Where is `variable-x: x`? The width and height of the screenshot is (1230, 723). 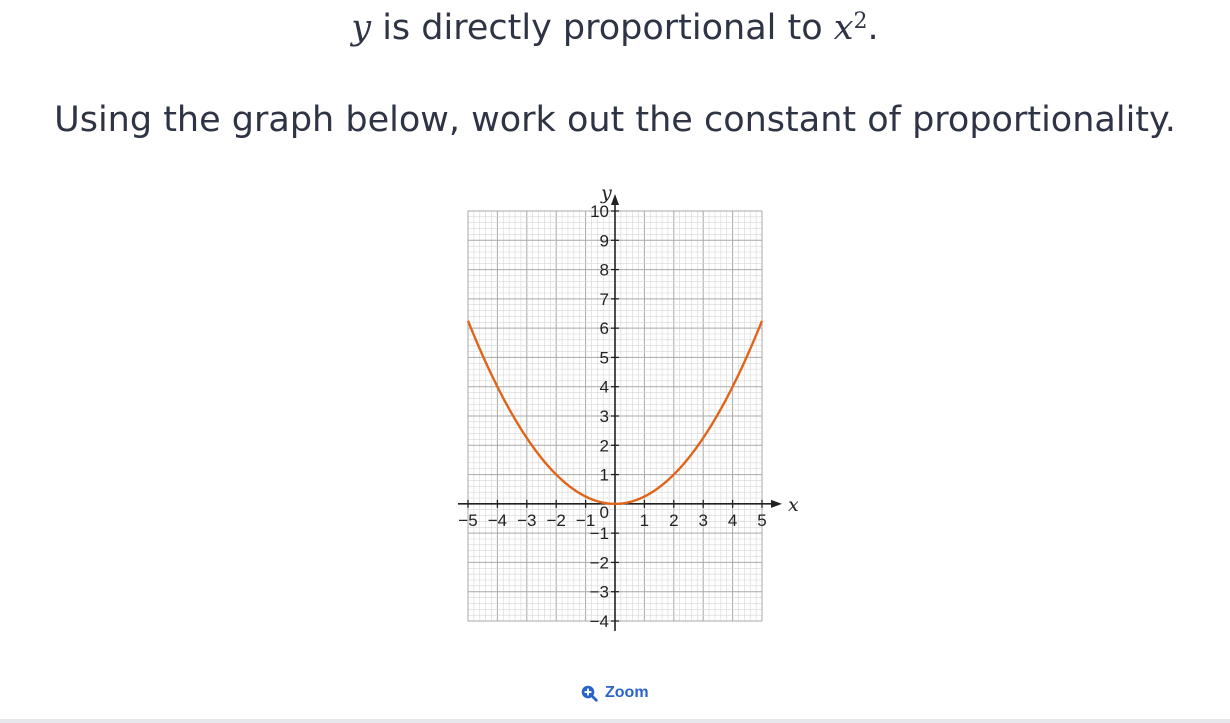
variable-x: x is located at coordinates (843, 28).